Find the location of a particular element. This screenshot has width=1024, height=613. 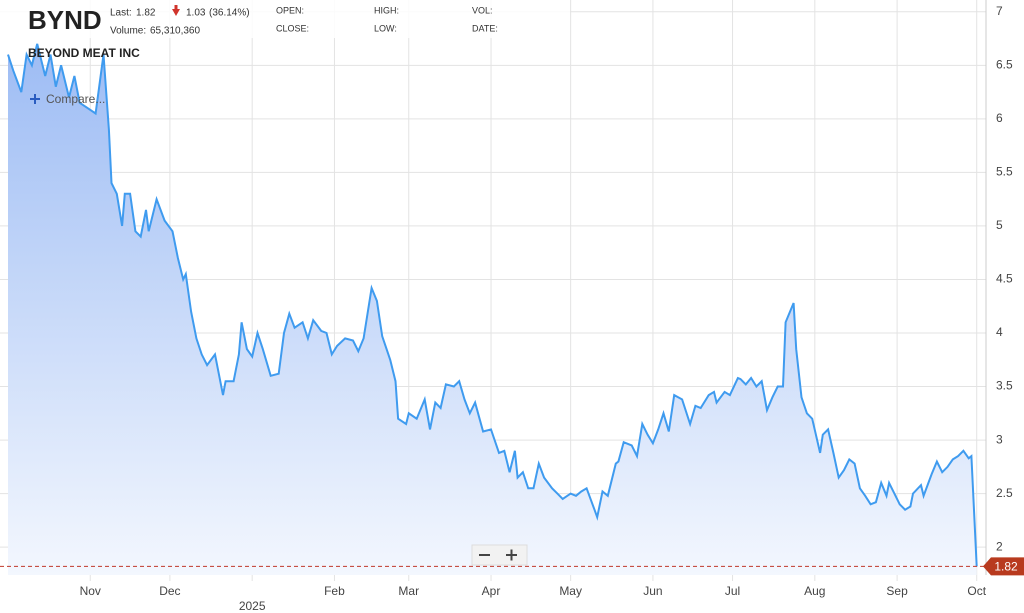

y-tick-label: 4 is located at coordinates (999, 332).